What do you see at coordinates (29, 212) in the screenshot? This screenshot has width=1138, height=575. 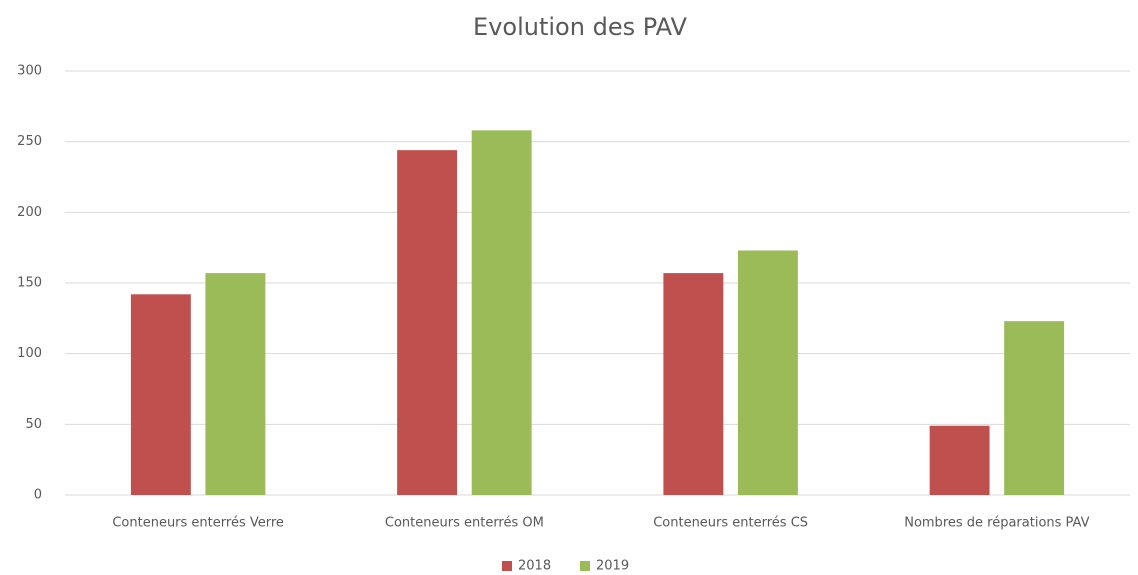 I see `y-tick-label: 200` at bounding box center [29, 212].